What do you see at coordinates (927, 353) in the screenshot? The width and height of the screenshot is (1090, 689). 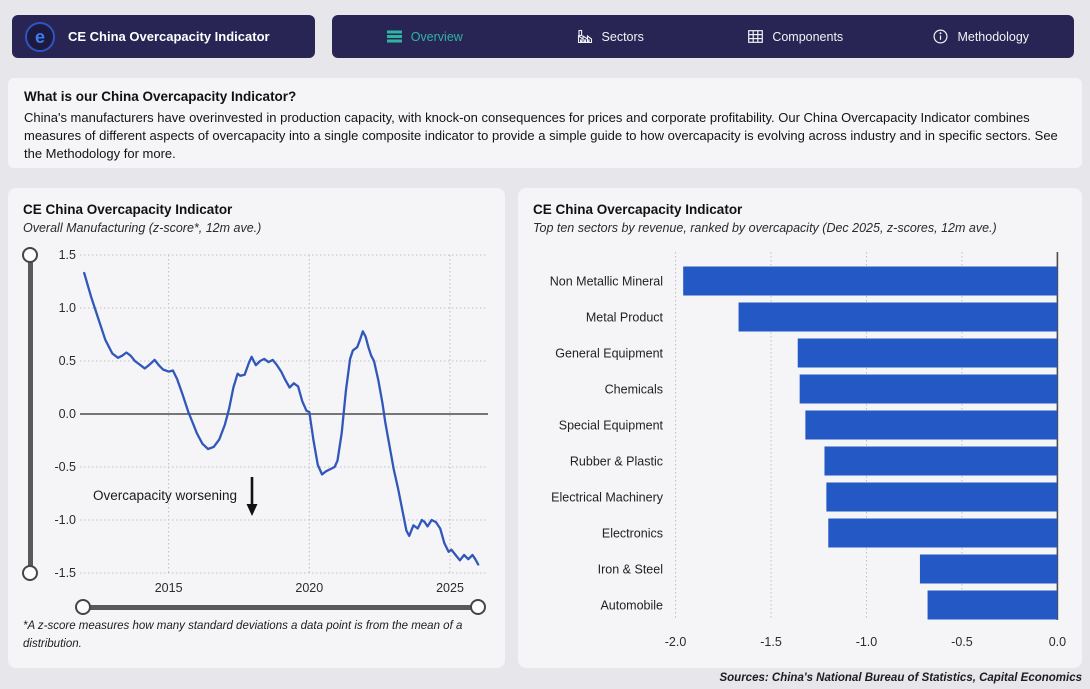 I see `bar-general-equipment` at bounding box center [927, 353].